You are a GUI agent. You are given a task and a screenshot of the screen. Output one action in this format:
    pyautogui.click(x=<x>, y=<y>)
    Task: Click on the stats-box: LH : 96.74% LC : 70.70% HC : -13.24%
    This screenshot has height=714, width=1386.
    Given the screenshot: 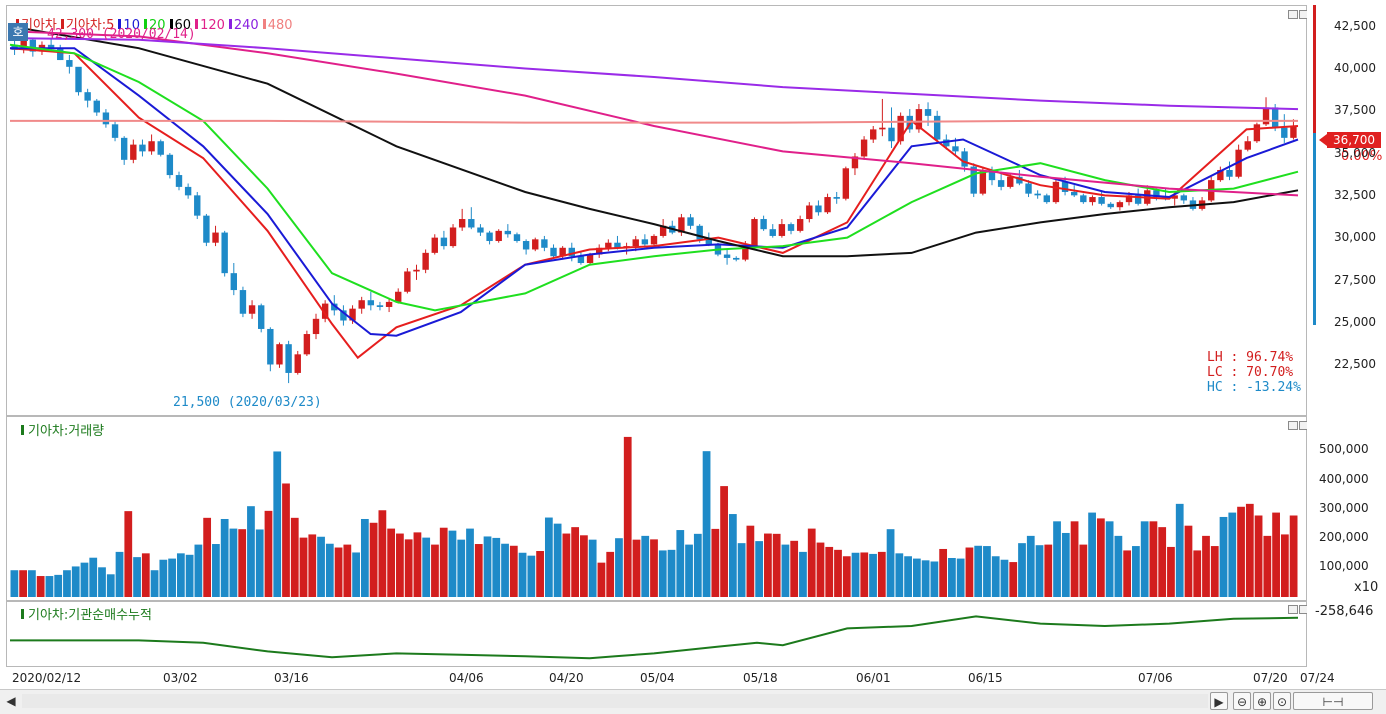 What is the action you would take?
    pyautogui.click(x=1254, y=372)
    